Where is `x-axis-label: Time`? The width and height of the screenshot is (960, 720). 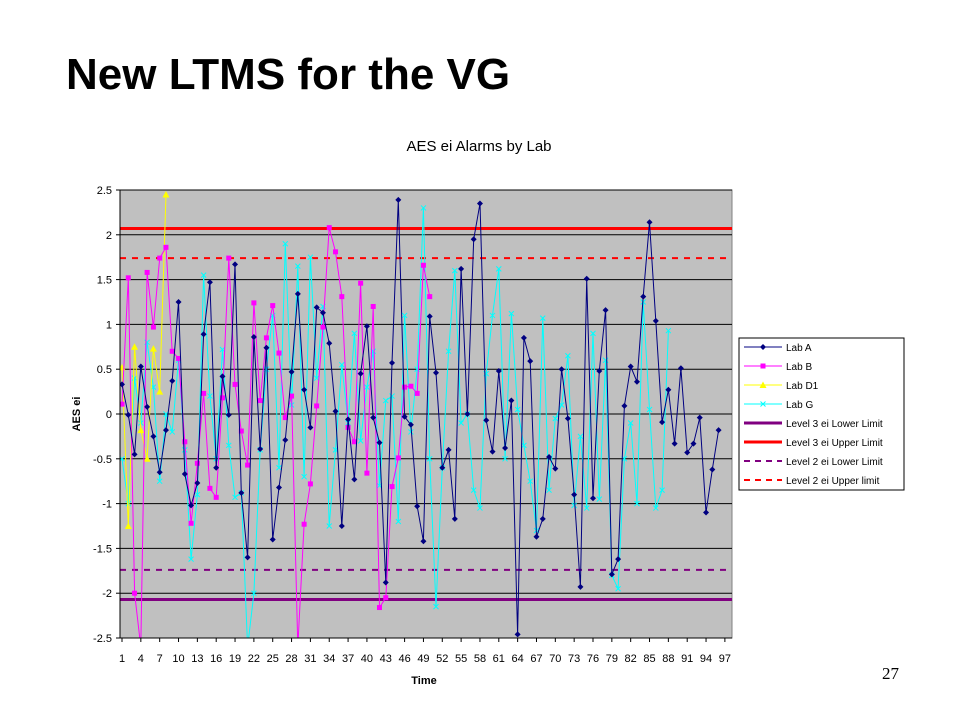
x-axis-label: Time is located at coordinates (423, 681).